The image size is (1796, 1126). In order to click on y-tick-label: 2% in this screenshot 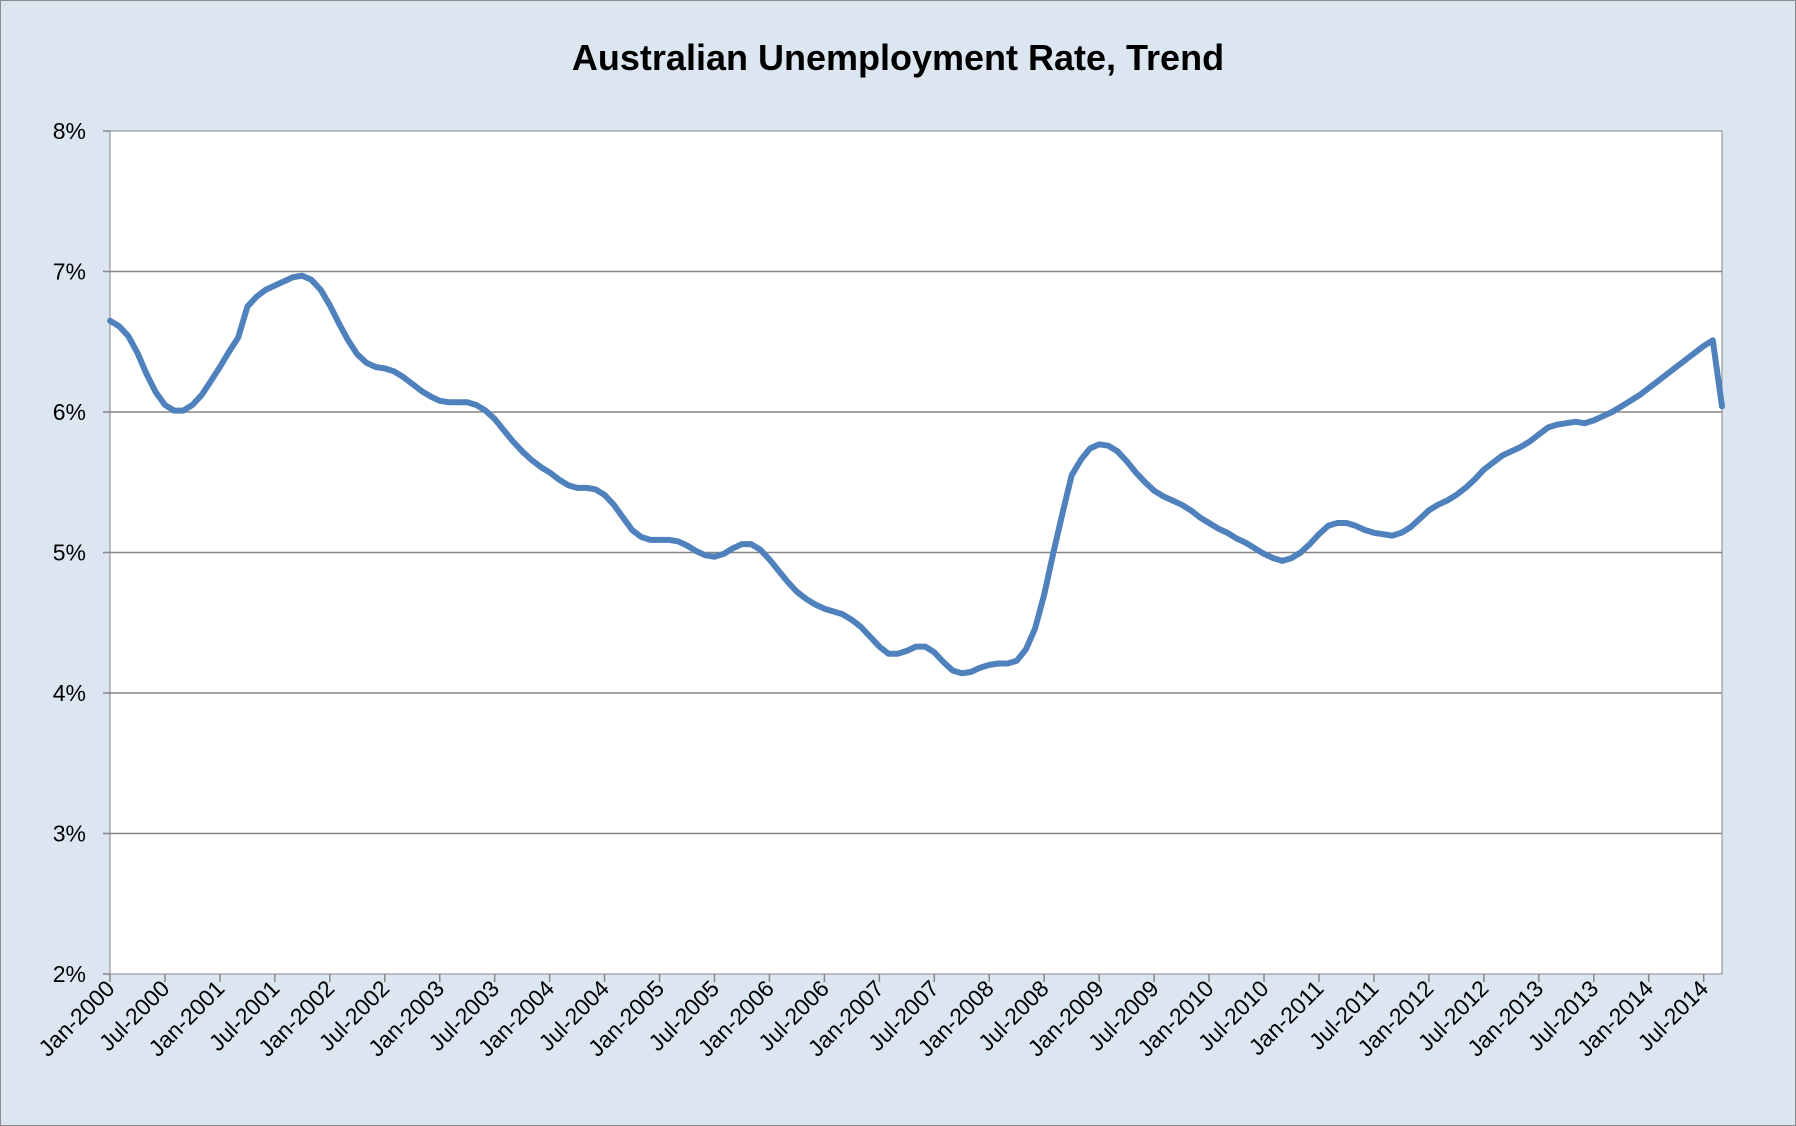, I will do `click(69, 974)`.